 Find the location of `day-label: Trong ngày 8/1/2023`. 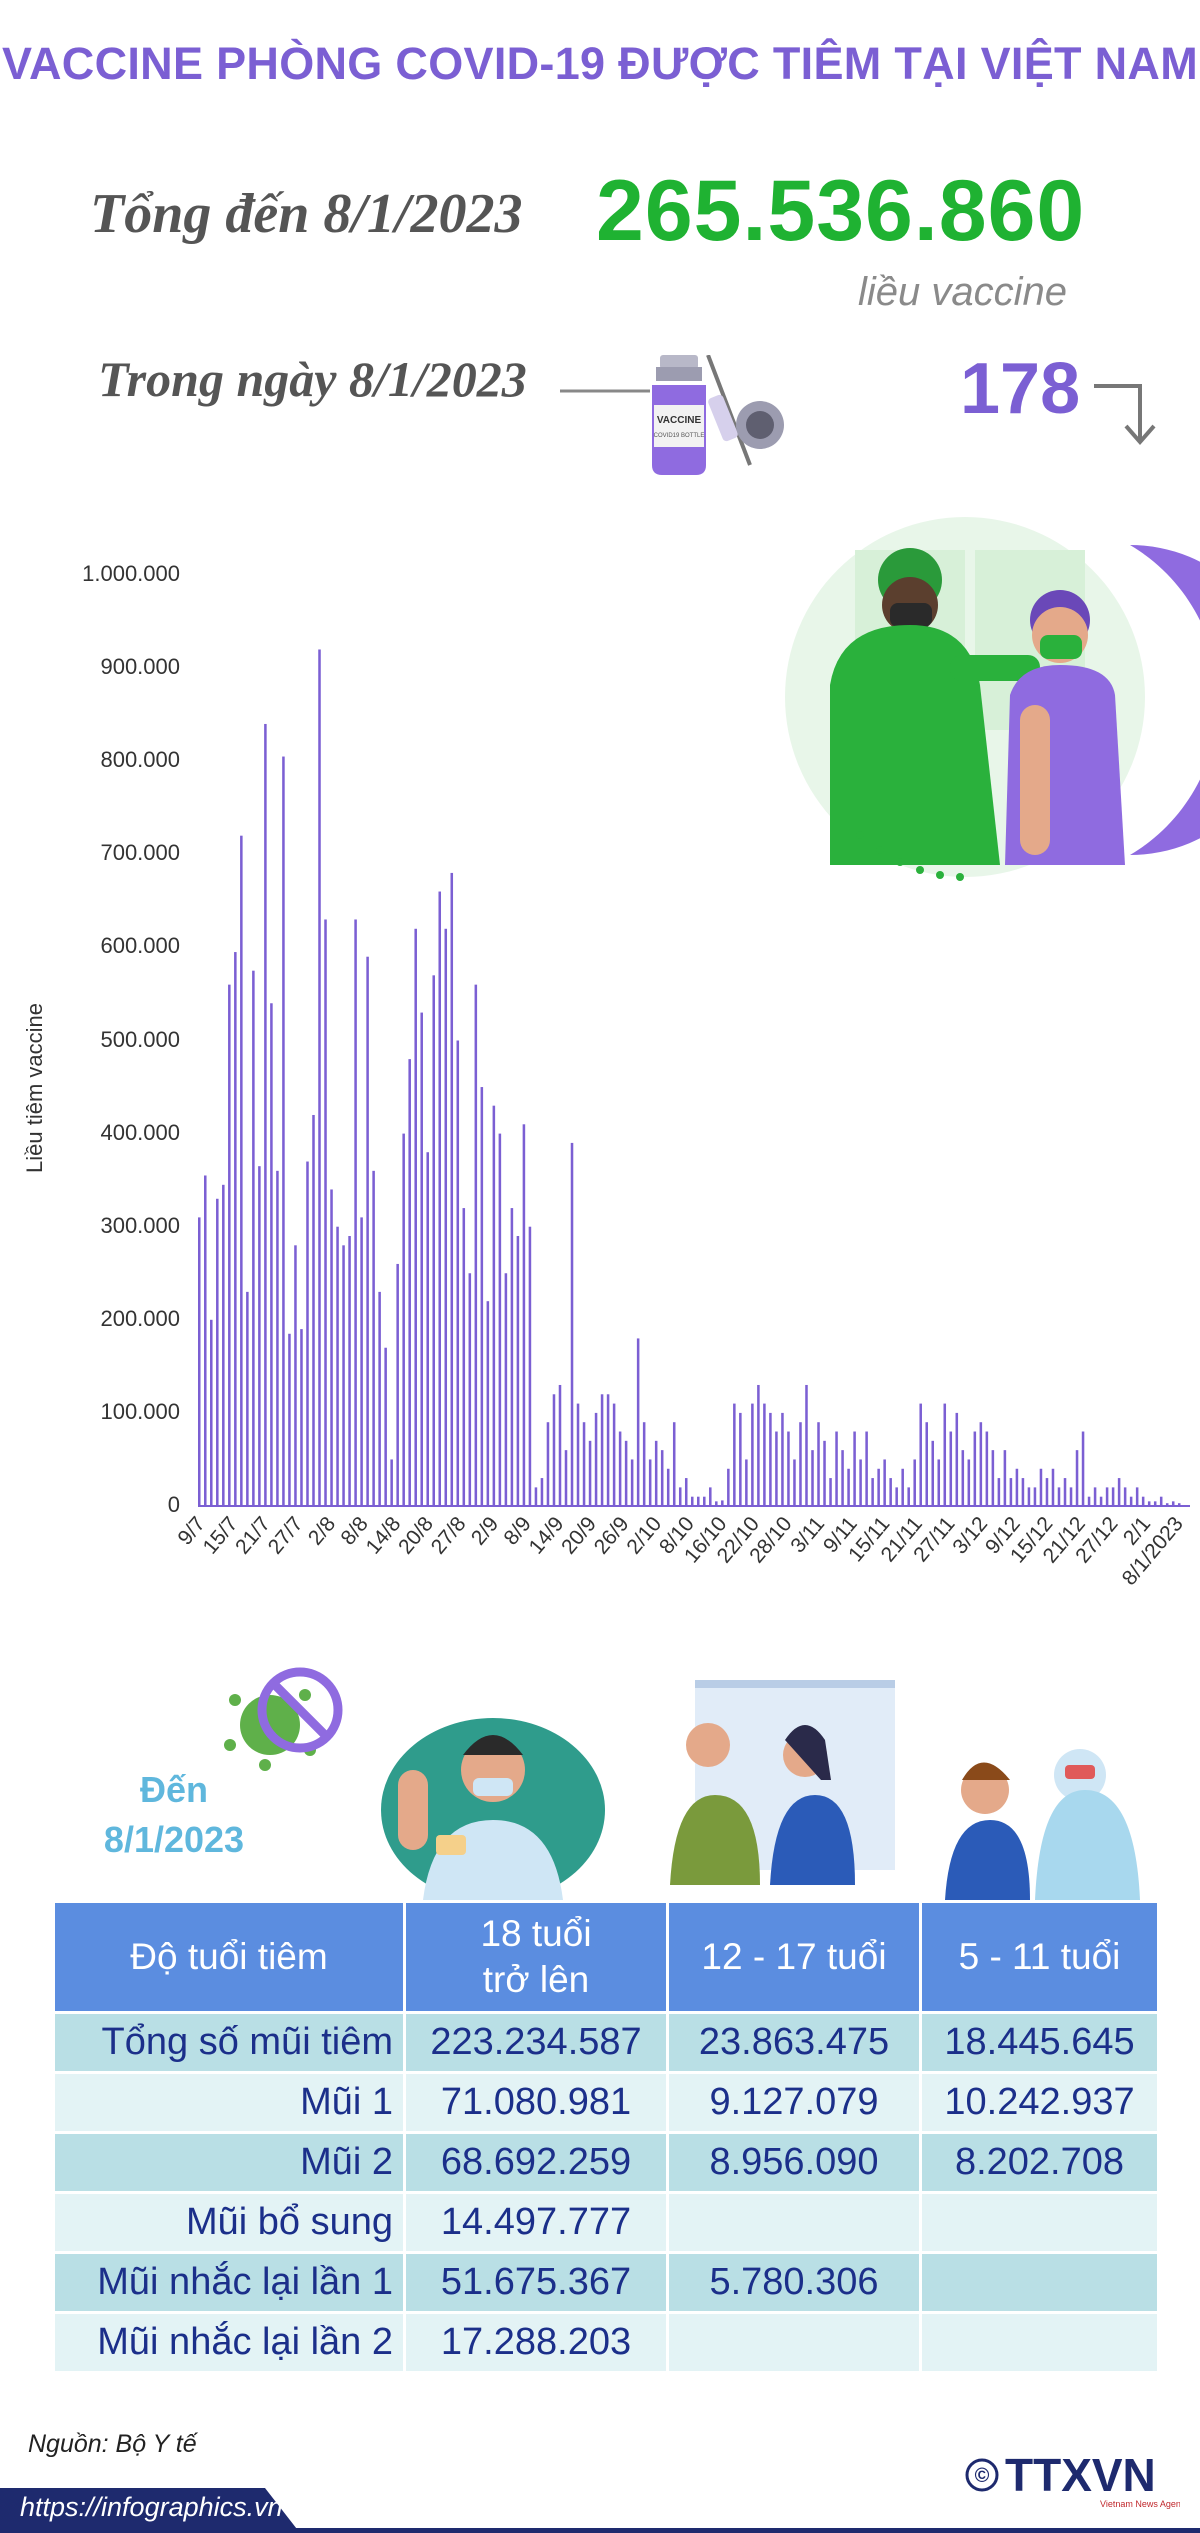

day-label: Trong ngày 8/1/2023 is located at coordinates (312, 379).